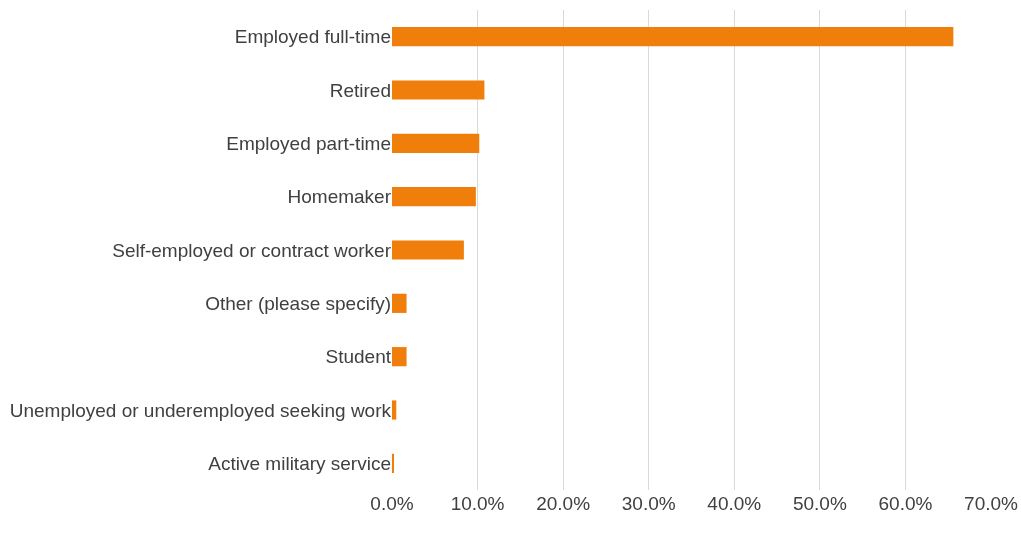 This screenshot has width=1021, height=535. What do you see at coordinates (339, 197) in the screenshot?
I see `y-tick-label: Homemaker` at bounding box center [339, 197].